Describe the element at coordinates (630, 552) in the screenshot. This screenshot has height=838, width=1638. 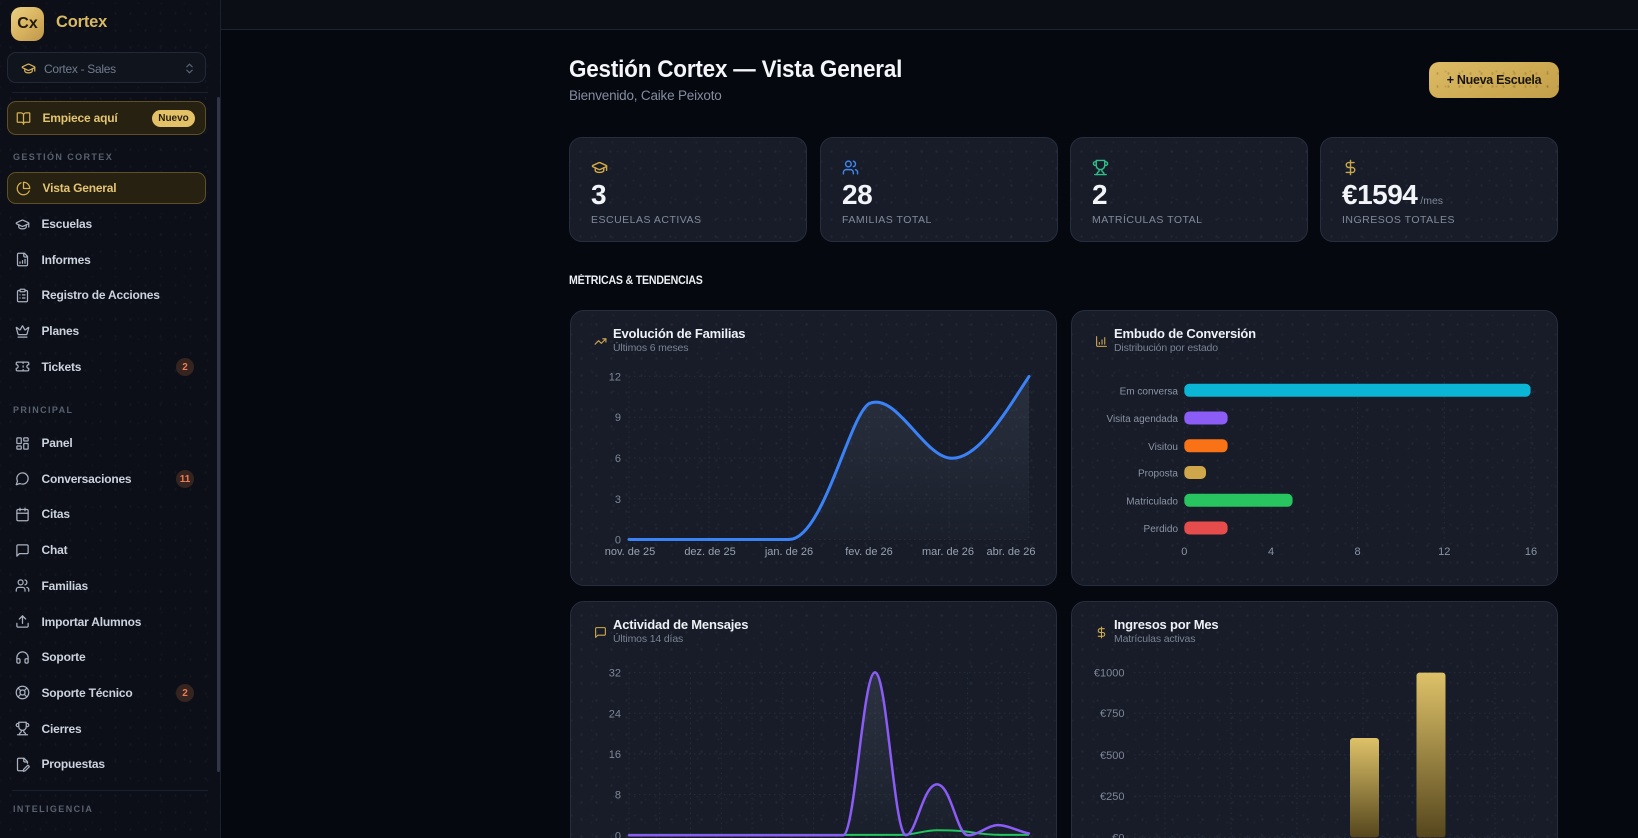
I see `svg-text: nov. de 25` at that location.